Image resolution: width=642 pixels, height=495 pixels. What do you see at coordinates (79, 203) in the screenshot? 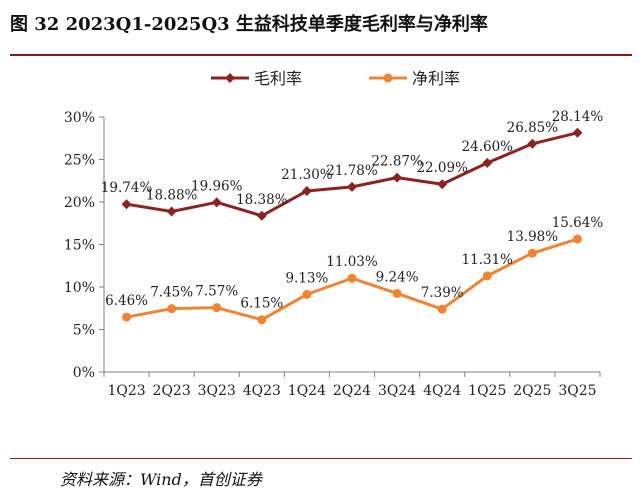
I see `y-tick-label: 20%` at bounding box center [79, 203].